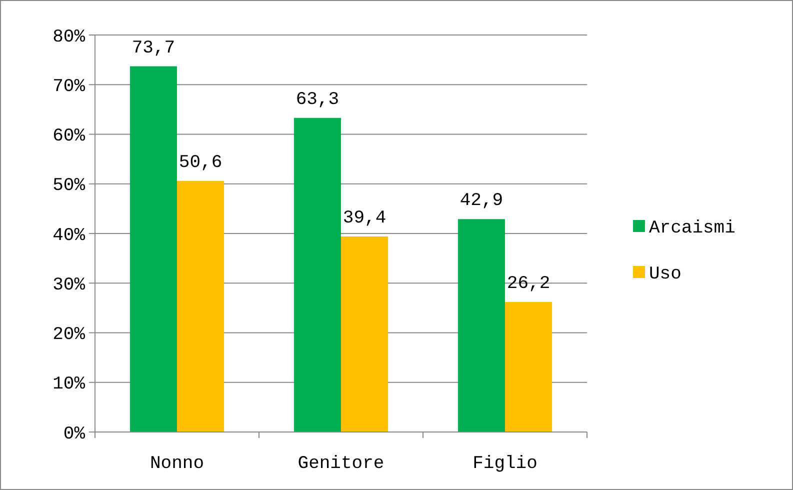 This screenshot has height=490, width=793. What do you see at coordinates (69, 236) in the screenshot?
I see `y-tick-label: 40%` at bounding box center [69, 236].